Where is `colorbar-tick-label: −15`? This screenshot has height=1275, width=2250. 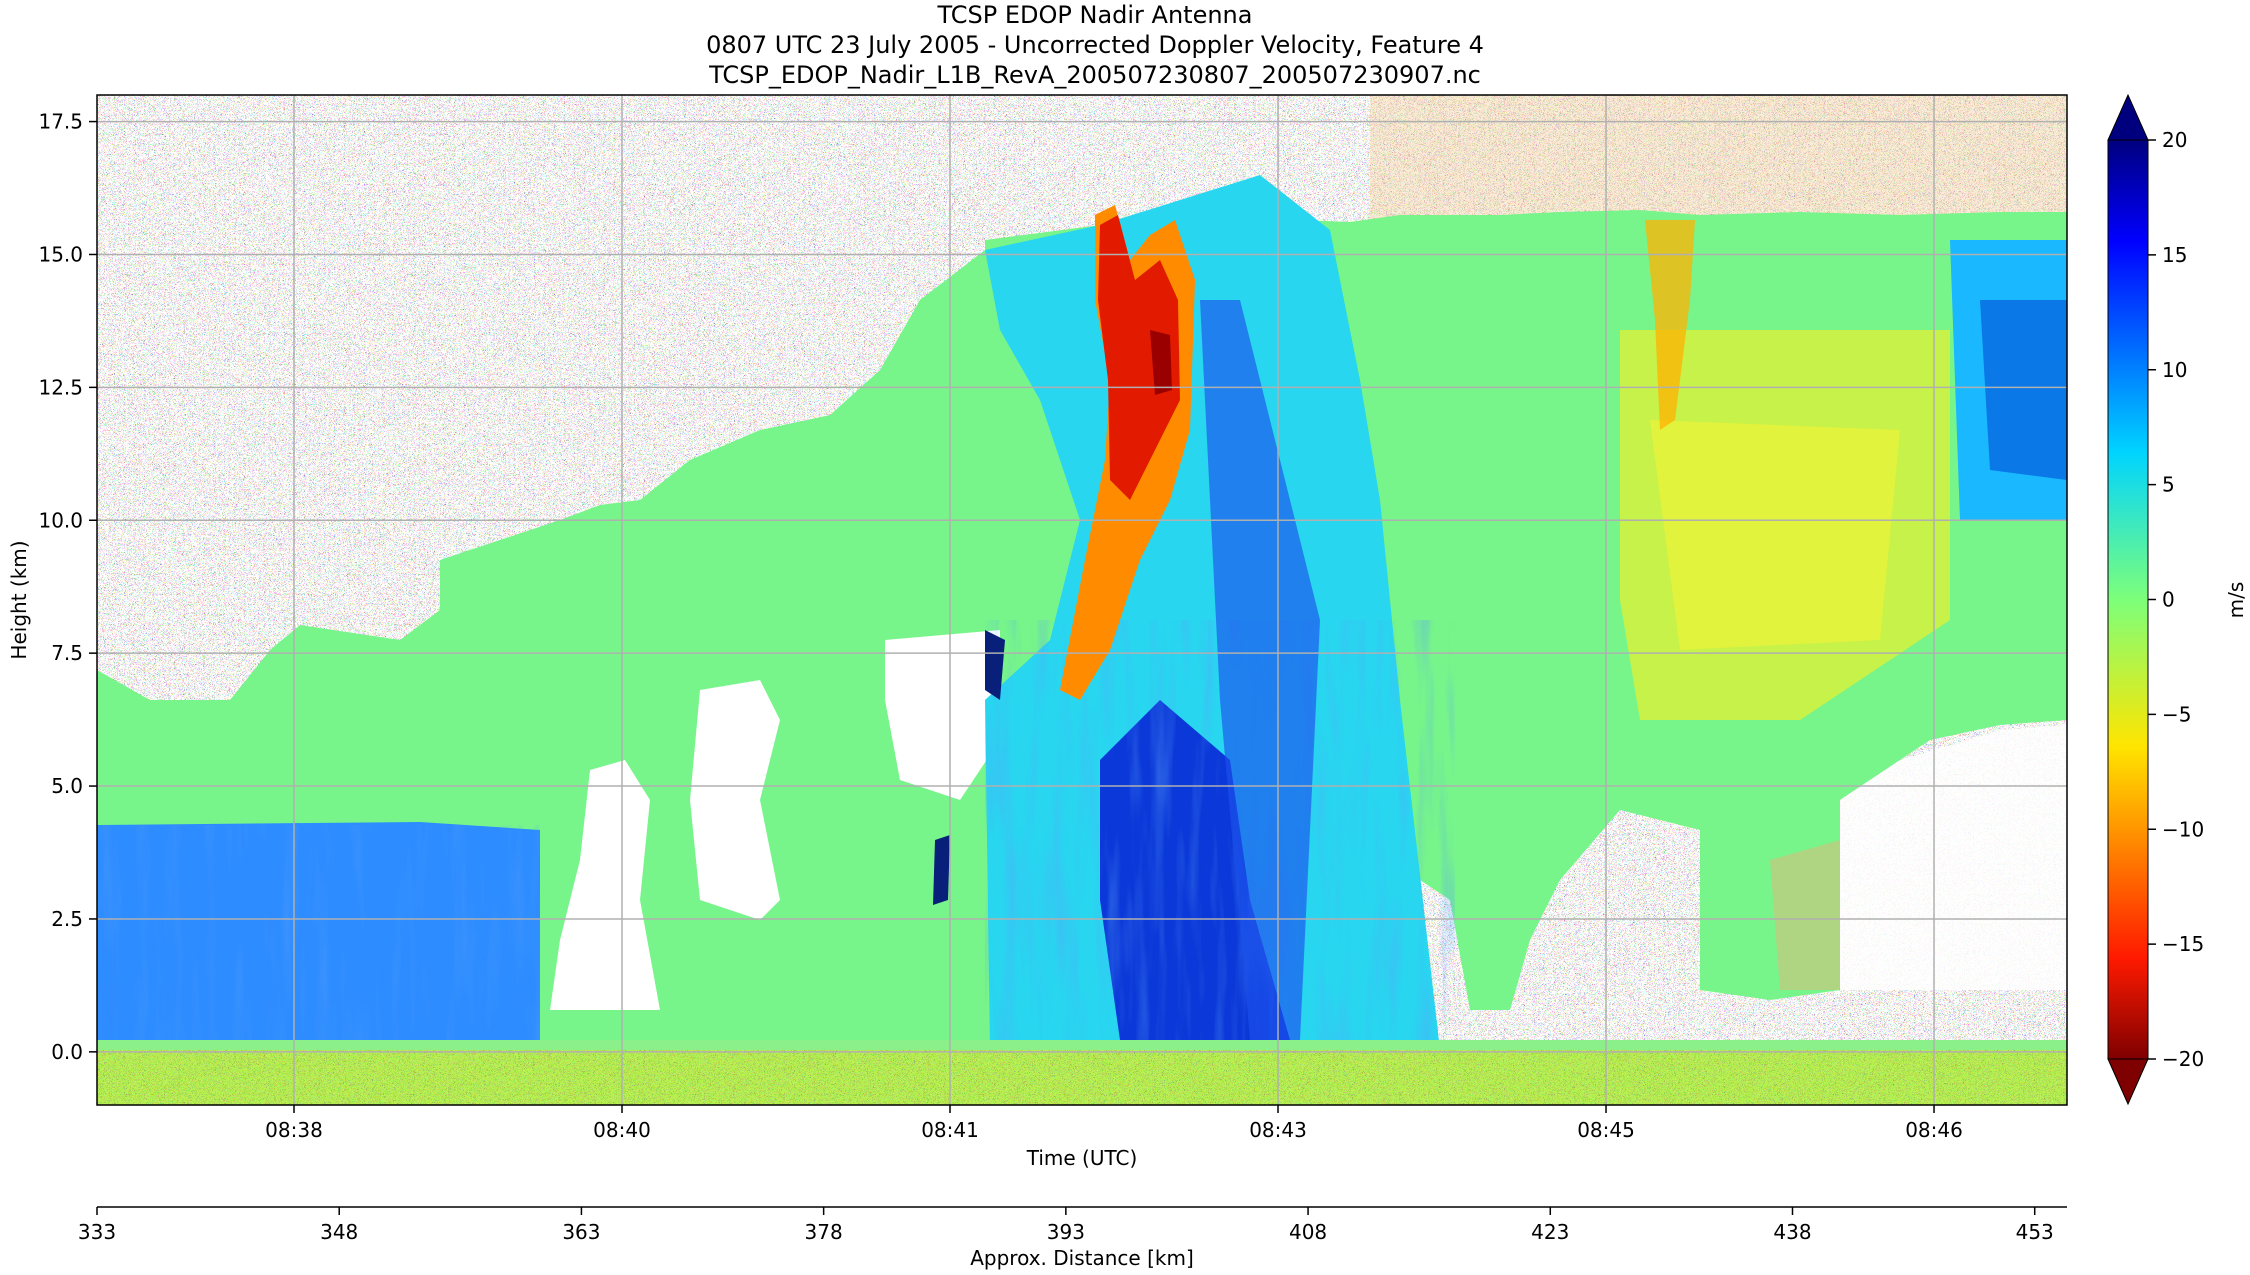 colorbar-tick-label: −15 is located at coordinates (2183, 944).